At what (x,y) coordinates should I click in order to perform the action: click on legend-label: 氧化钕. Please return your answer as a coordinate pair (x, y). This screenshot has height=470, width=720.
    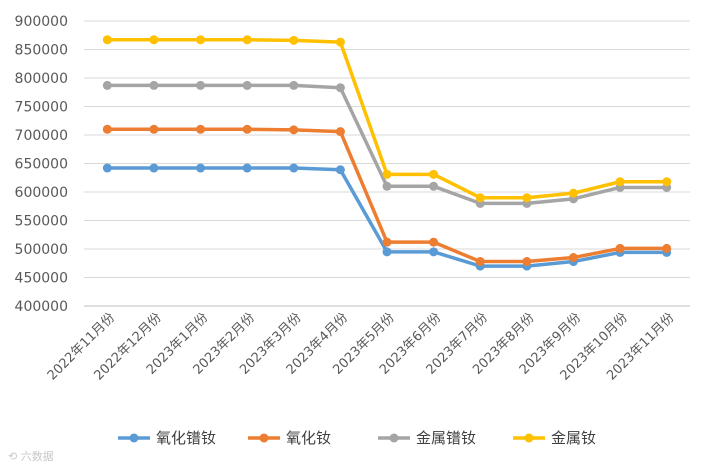
    Looking at the image, I should click on (308, 438).